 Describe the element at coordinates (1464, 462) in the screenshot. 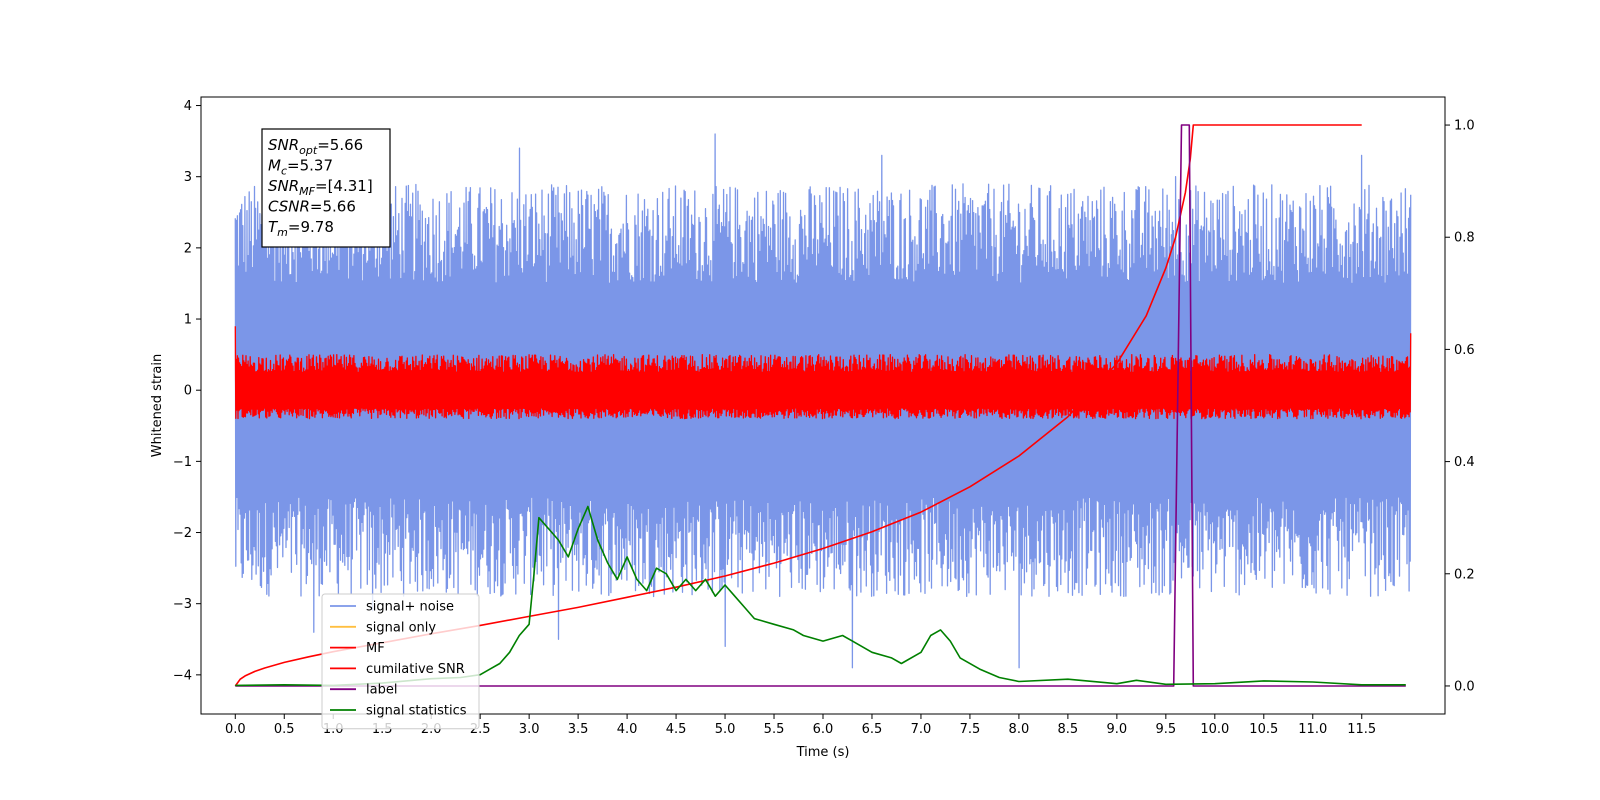

I see `y2-tick-label: 0.4` at that location.